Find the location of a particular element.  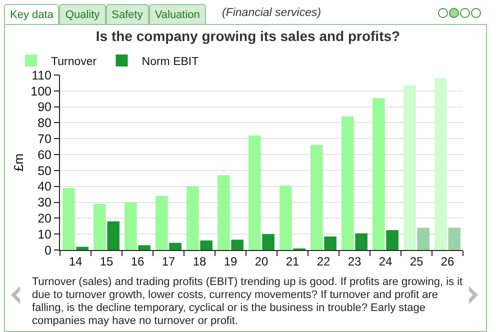

legend-label: Norm EBIT is located at coordinates (170, 62).